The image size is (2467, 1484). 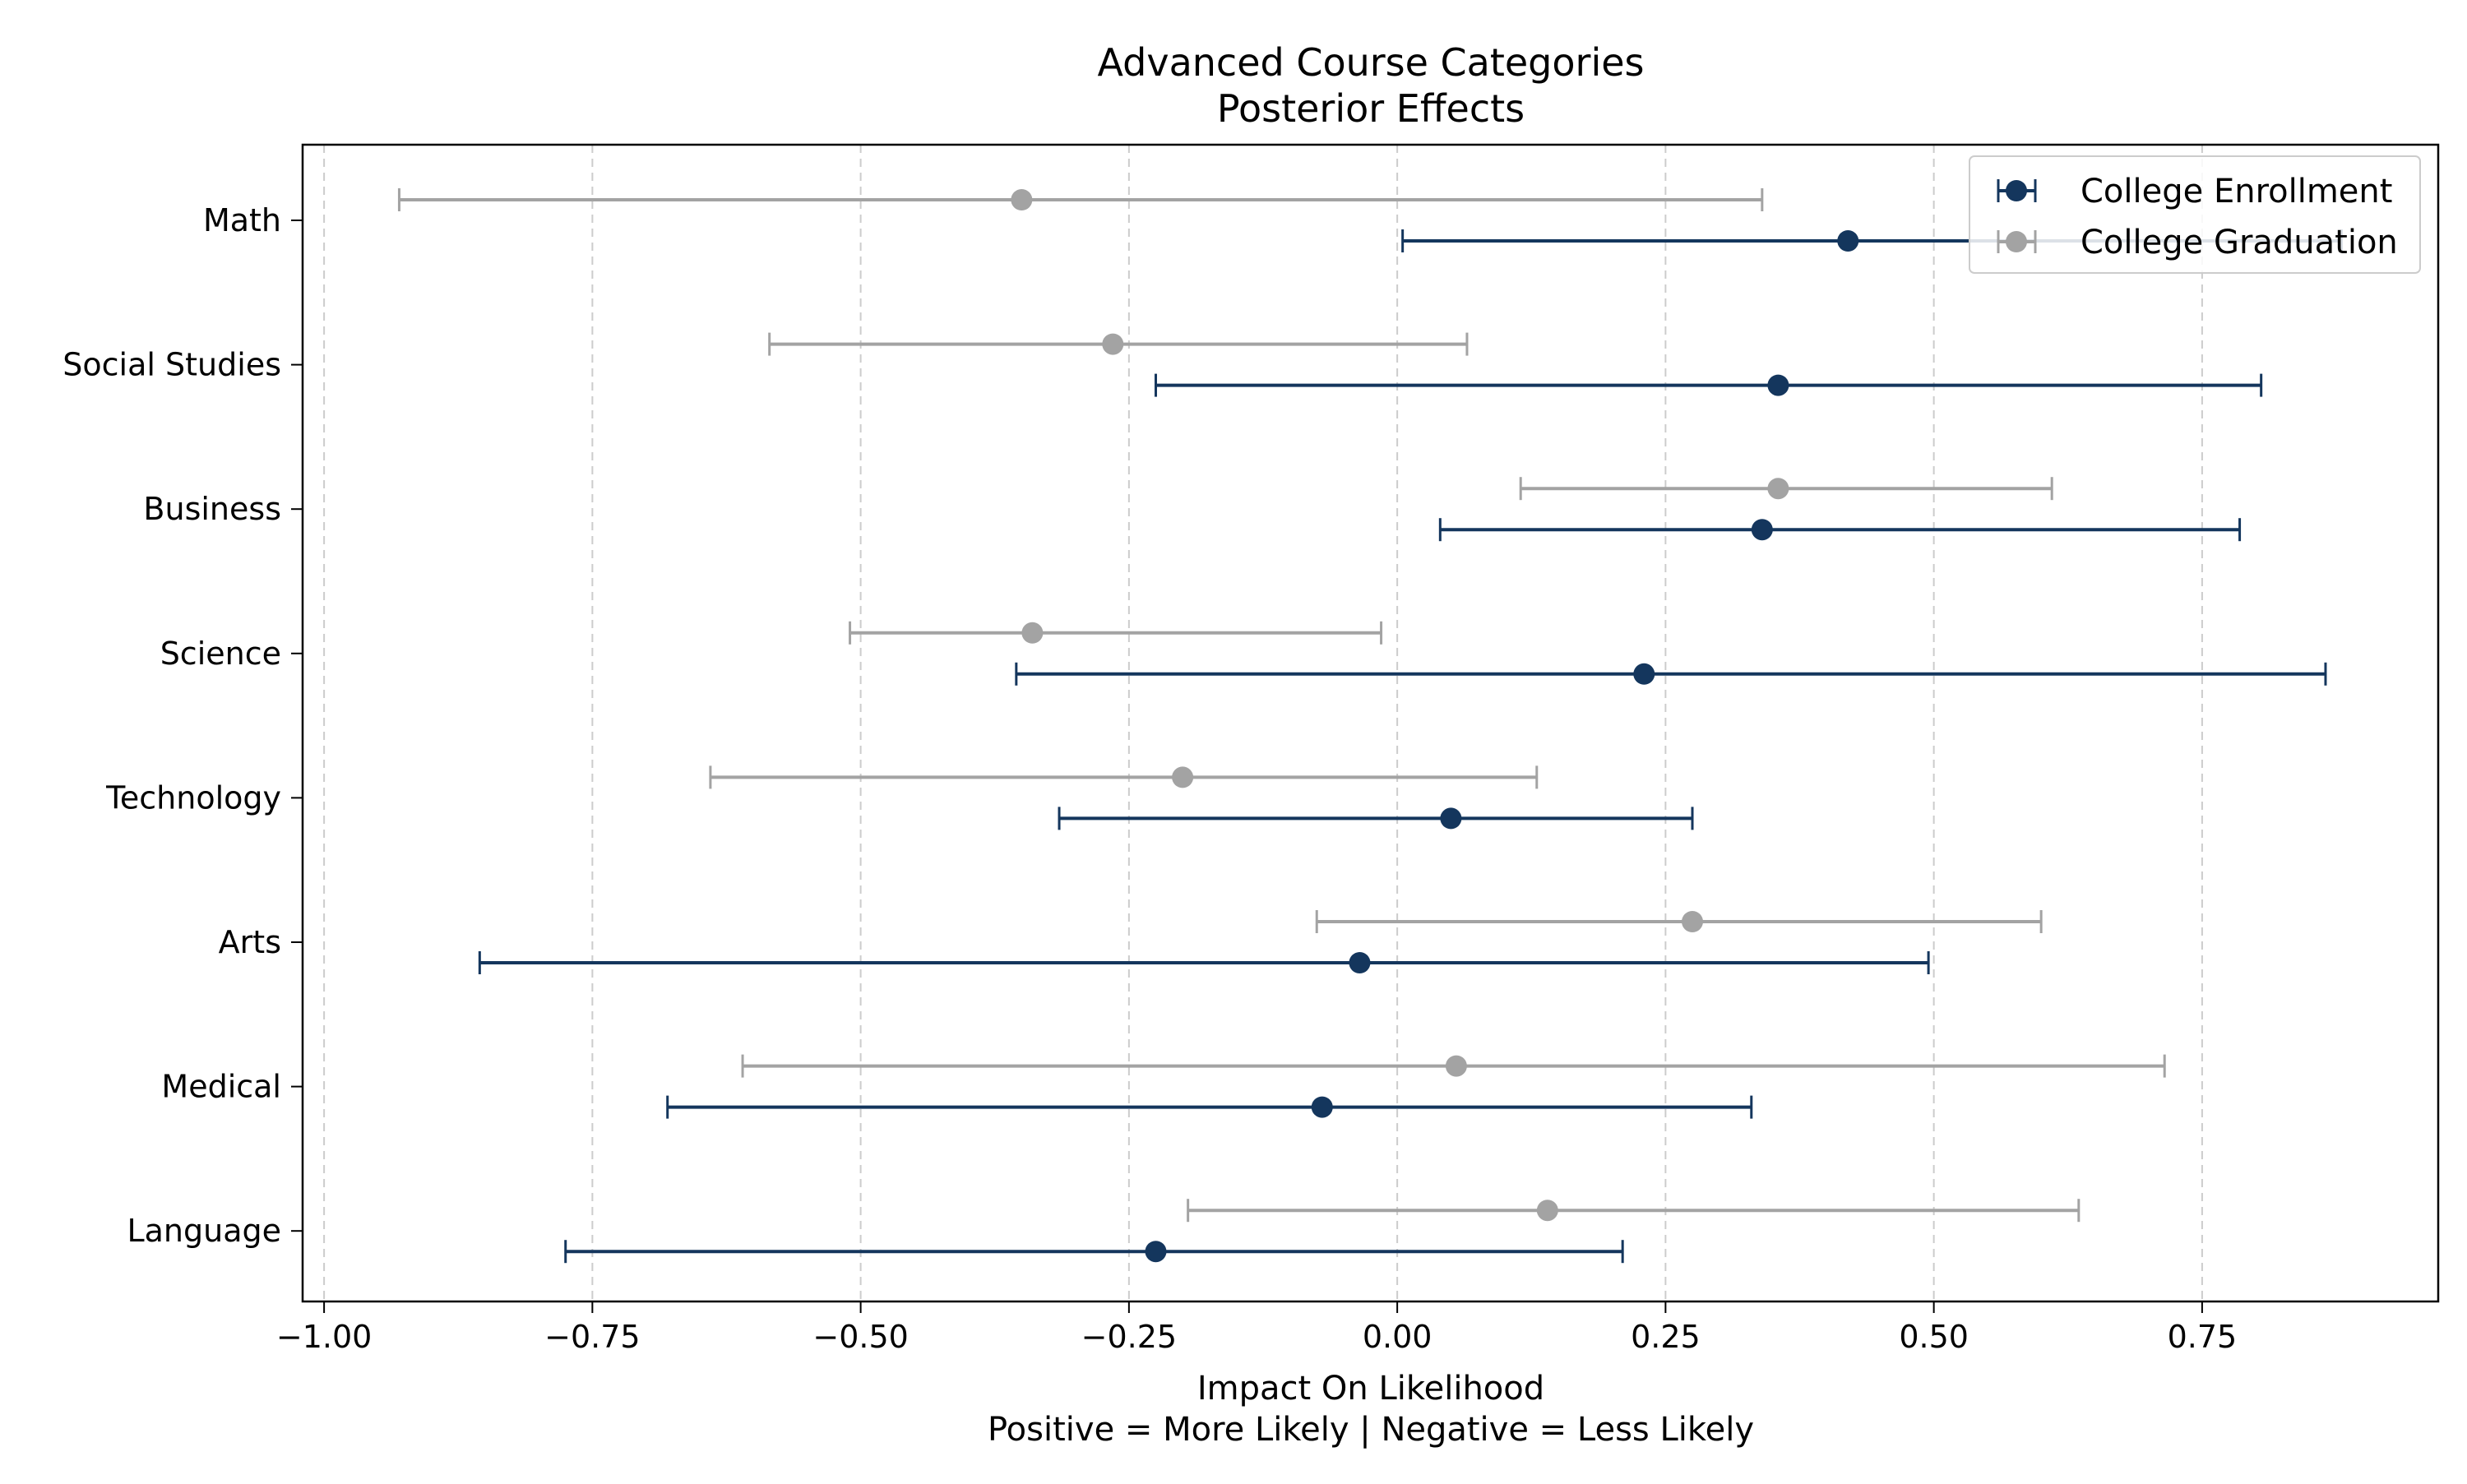 I want to click on x-axis-label: Impact On Likelihood, so click(x=1370, y=1389).